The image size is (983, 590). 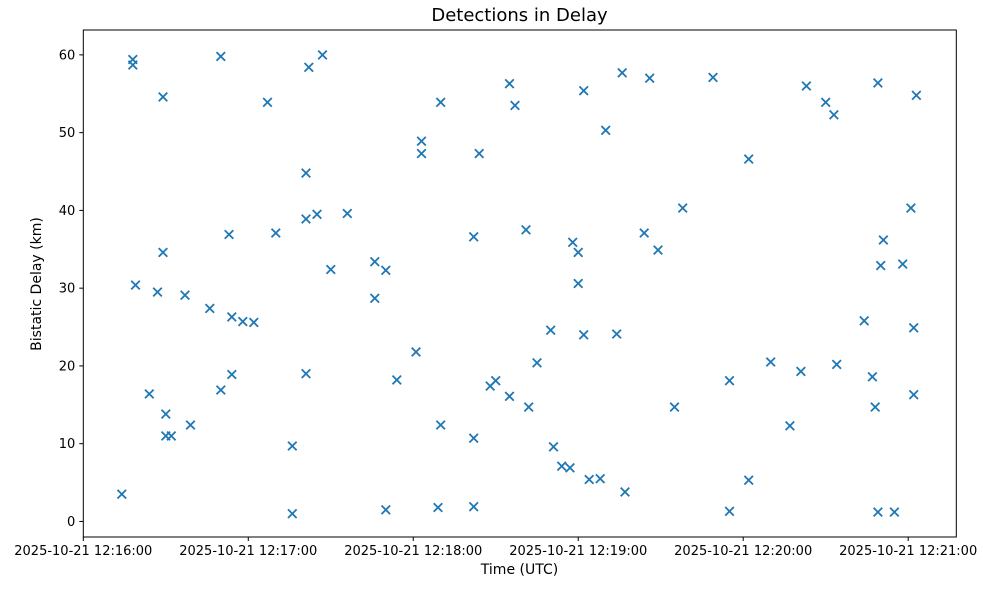 What do you see at coordinates (519, 570) in the screenshot?
I see `x-axis-label: Time (UTC)` at bounding box center [519, 570].